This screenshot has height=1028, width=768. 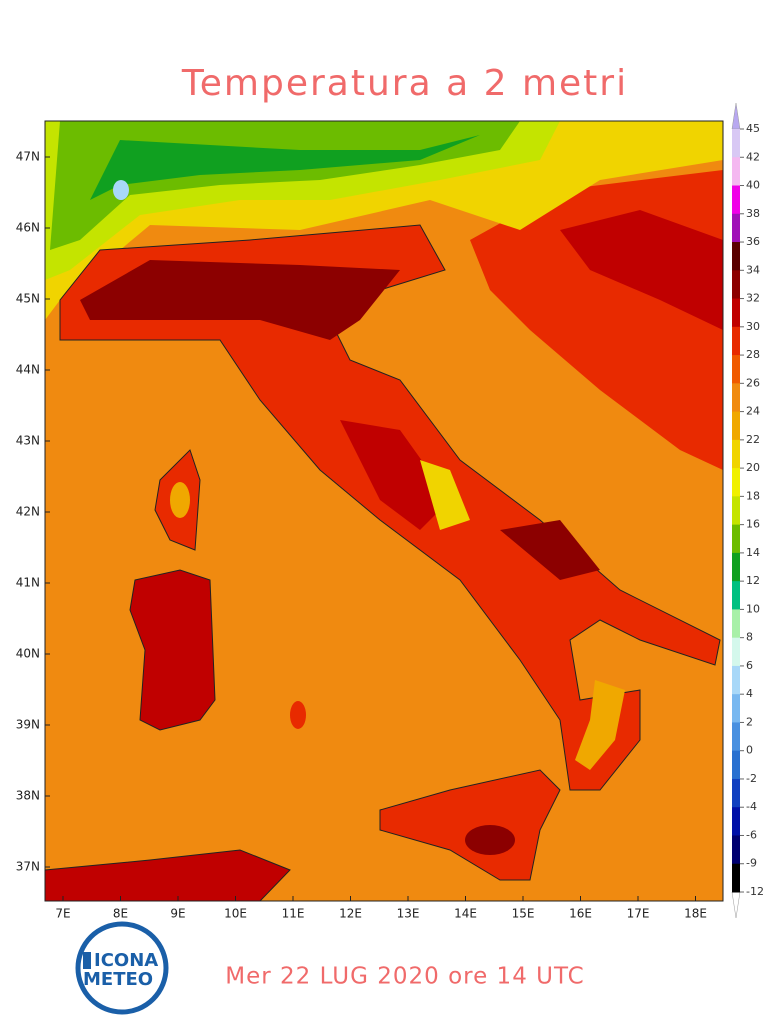 I want to click on lon-label: 17E, so click(x=638, y=914).